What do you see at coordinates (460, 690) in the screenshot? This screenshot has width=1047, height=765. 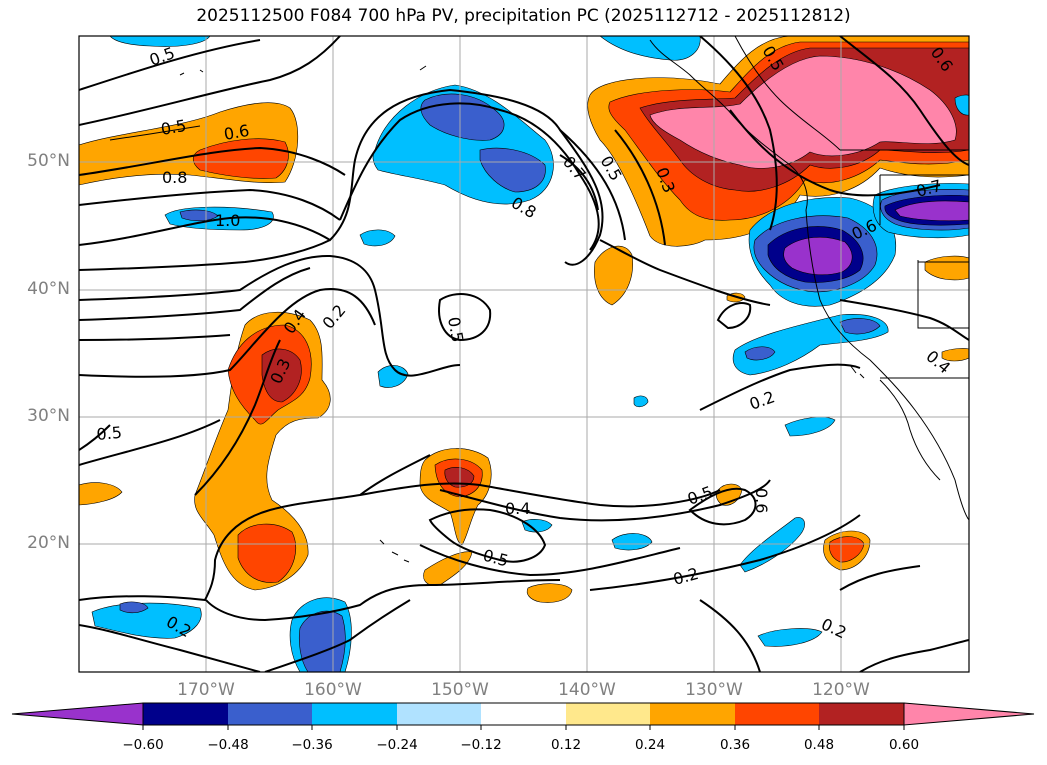 I see `lon-label: 150°W` at bounding box center [460, 690].